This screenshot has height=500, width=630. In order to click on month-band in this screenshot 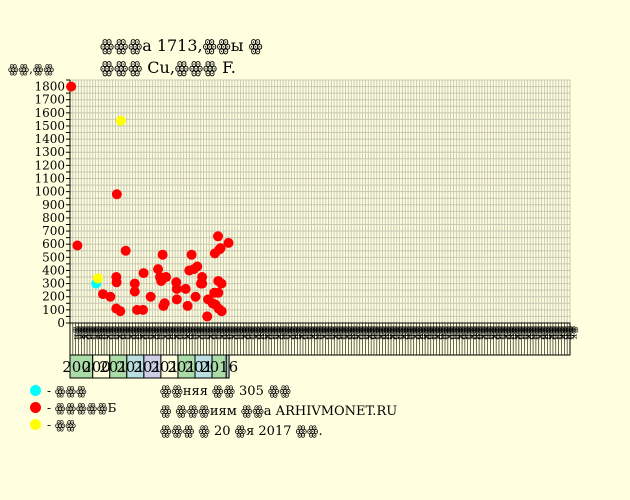, I will do `click(320, 339)`.